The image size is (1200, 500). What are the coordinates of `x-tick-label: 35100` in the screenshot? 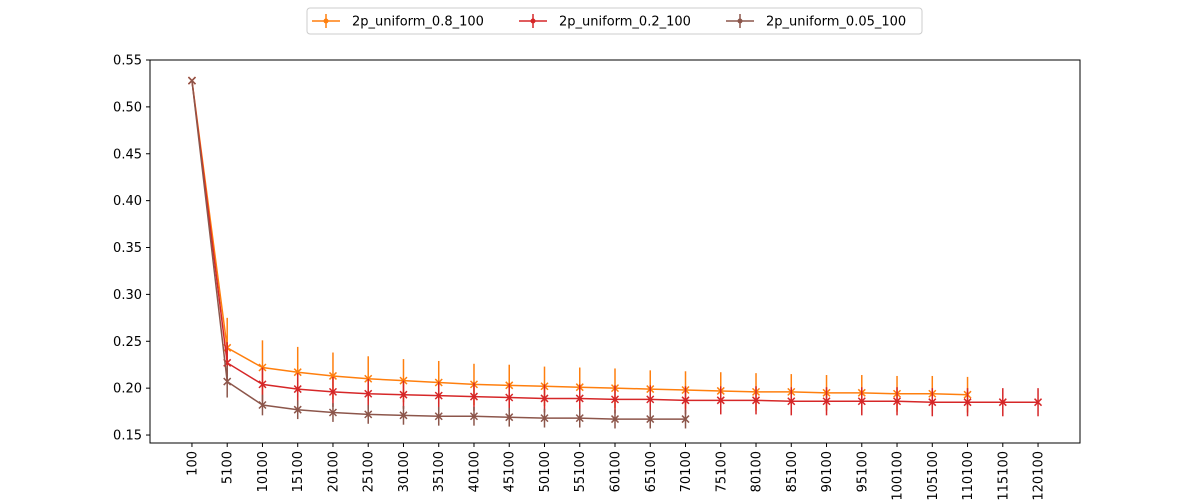 It's located at (439, 471).